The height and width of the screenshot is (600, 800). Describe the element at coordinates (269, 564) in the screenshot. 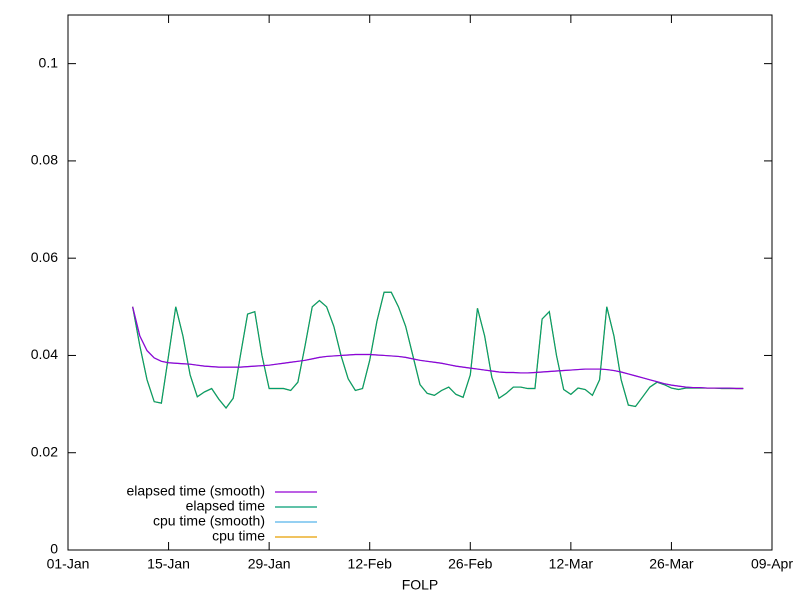

I see `x-tick-label: 29-Jan` at that location.